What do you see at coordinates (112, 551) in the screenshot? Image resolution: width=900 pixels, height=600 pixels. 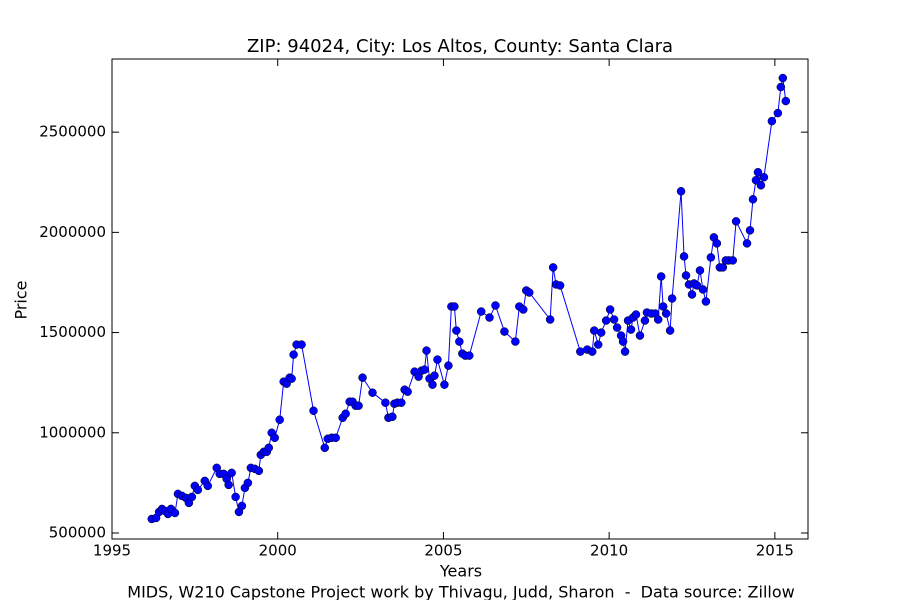 I see `x-tick-label: 1995` at bounding box center [112, 551].